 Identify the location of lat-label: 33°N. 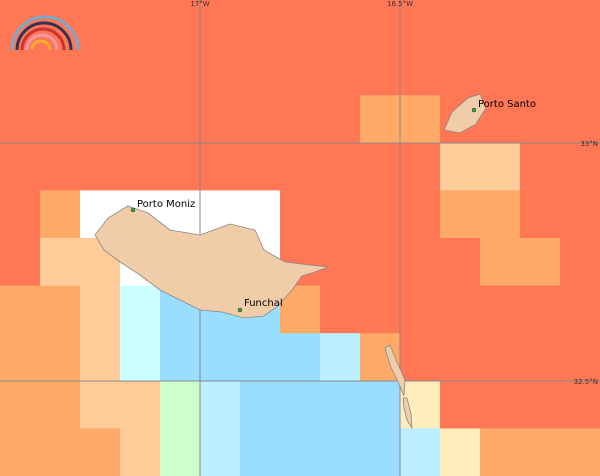
(589, 144).